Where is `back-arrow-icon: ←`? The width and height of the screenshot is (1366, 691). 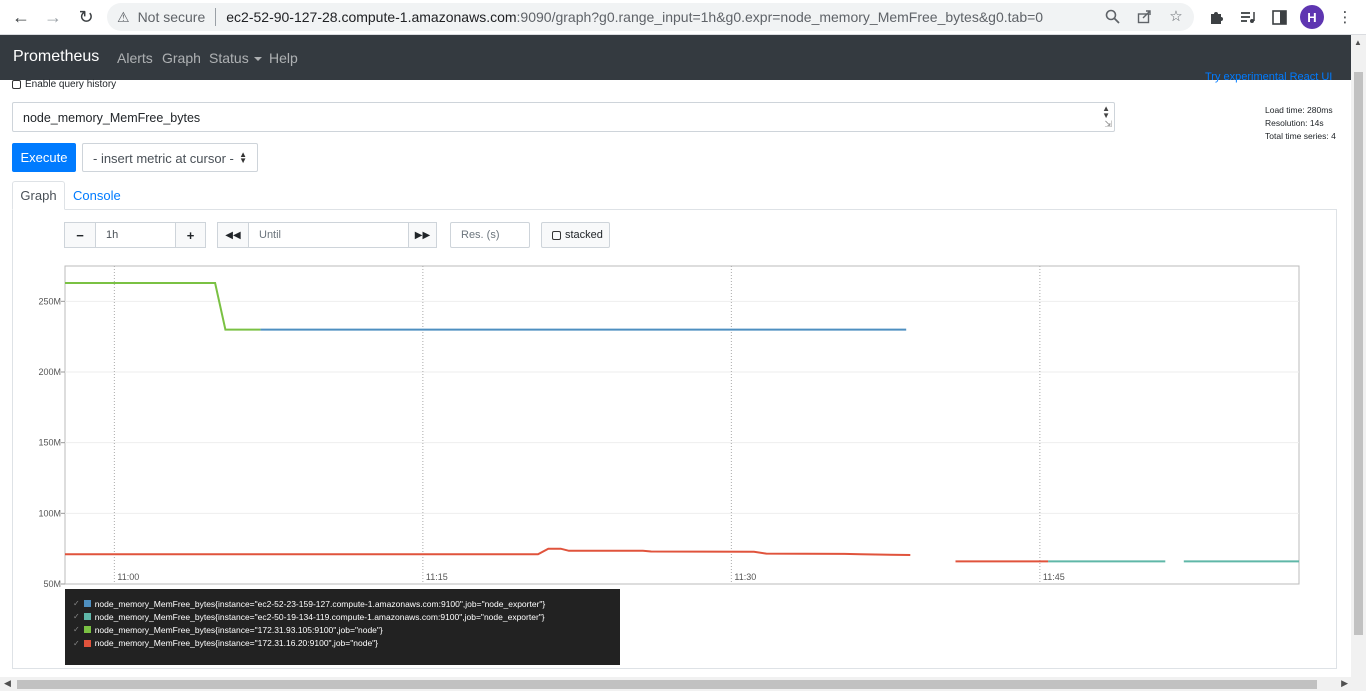 back-arrow-icon: ← is located at coordinates (21, 16).